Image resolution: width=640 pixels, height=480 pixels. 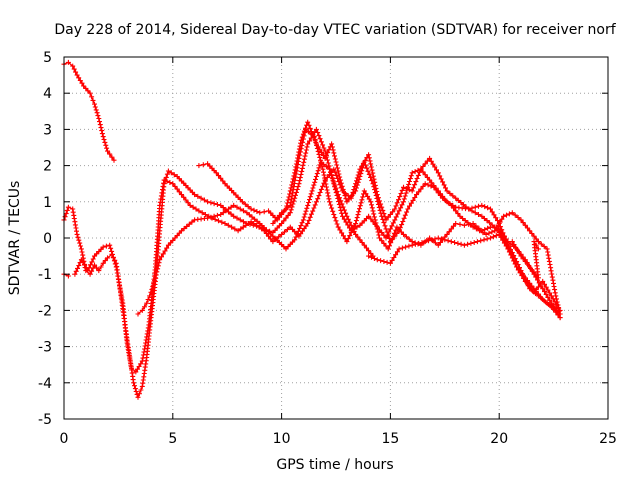 What do you see at coordinates (45, 420) in the screenshot?
I see `y-tick-label: -5` at bounding box center [45, 420].